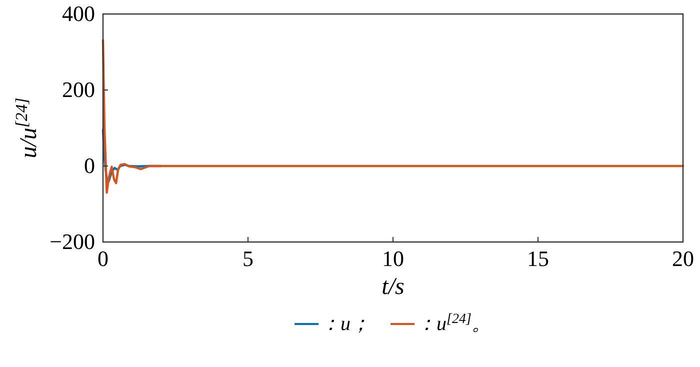 This screenshot has height=367, width=700. Describe the element at coordinates (454, 323) in the screenshot. I see `legend-label: ：u$^{[24]}$。` at that location.